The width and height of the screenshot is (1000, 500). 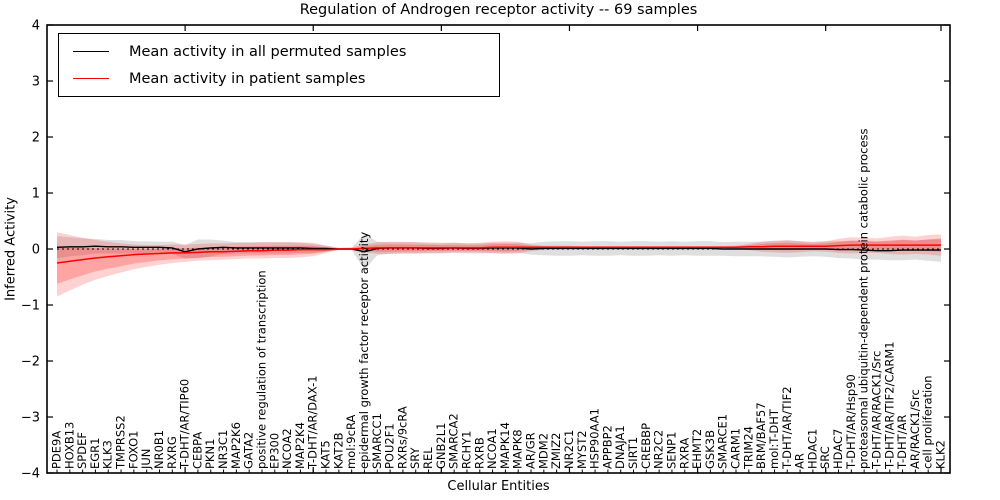 I want to click on legend-line-red, so click(x=91, y=78).